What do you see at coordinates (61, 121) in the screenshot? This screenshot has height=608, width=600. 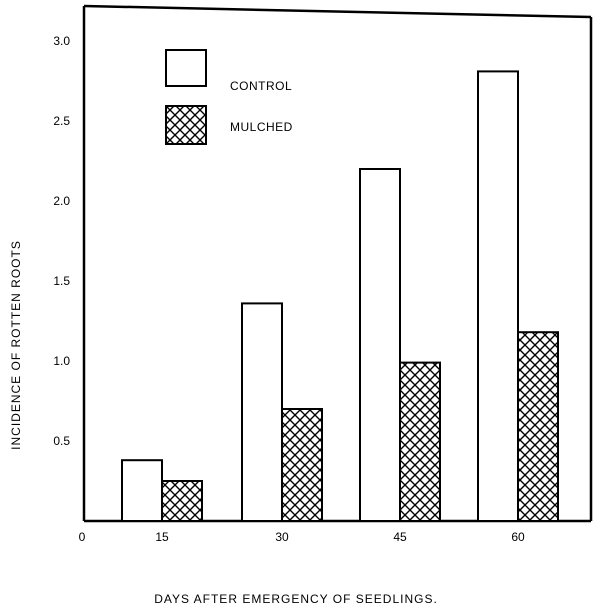 I see `y-tick-label: 2.5` at bounding box center [61, 121].